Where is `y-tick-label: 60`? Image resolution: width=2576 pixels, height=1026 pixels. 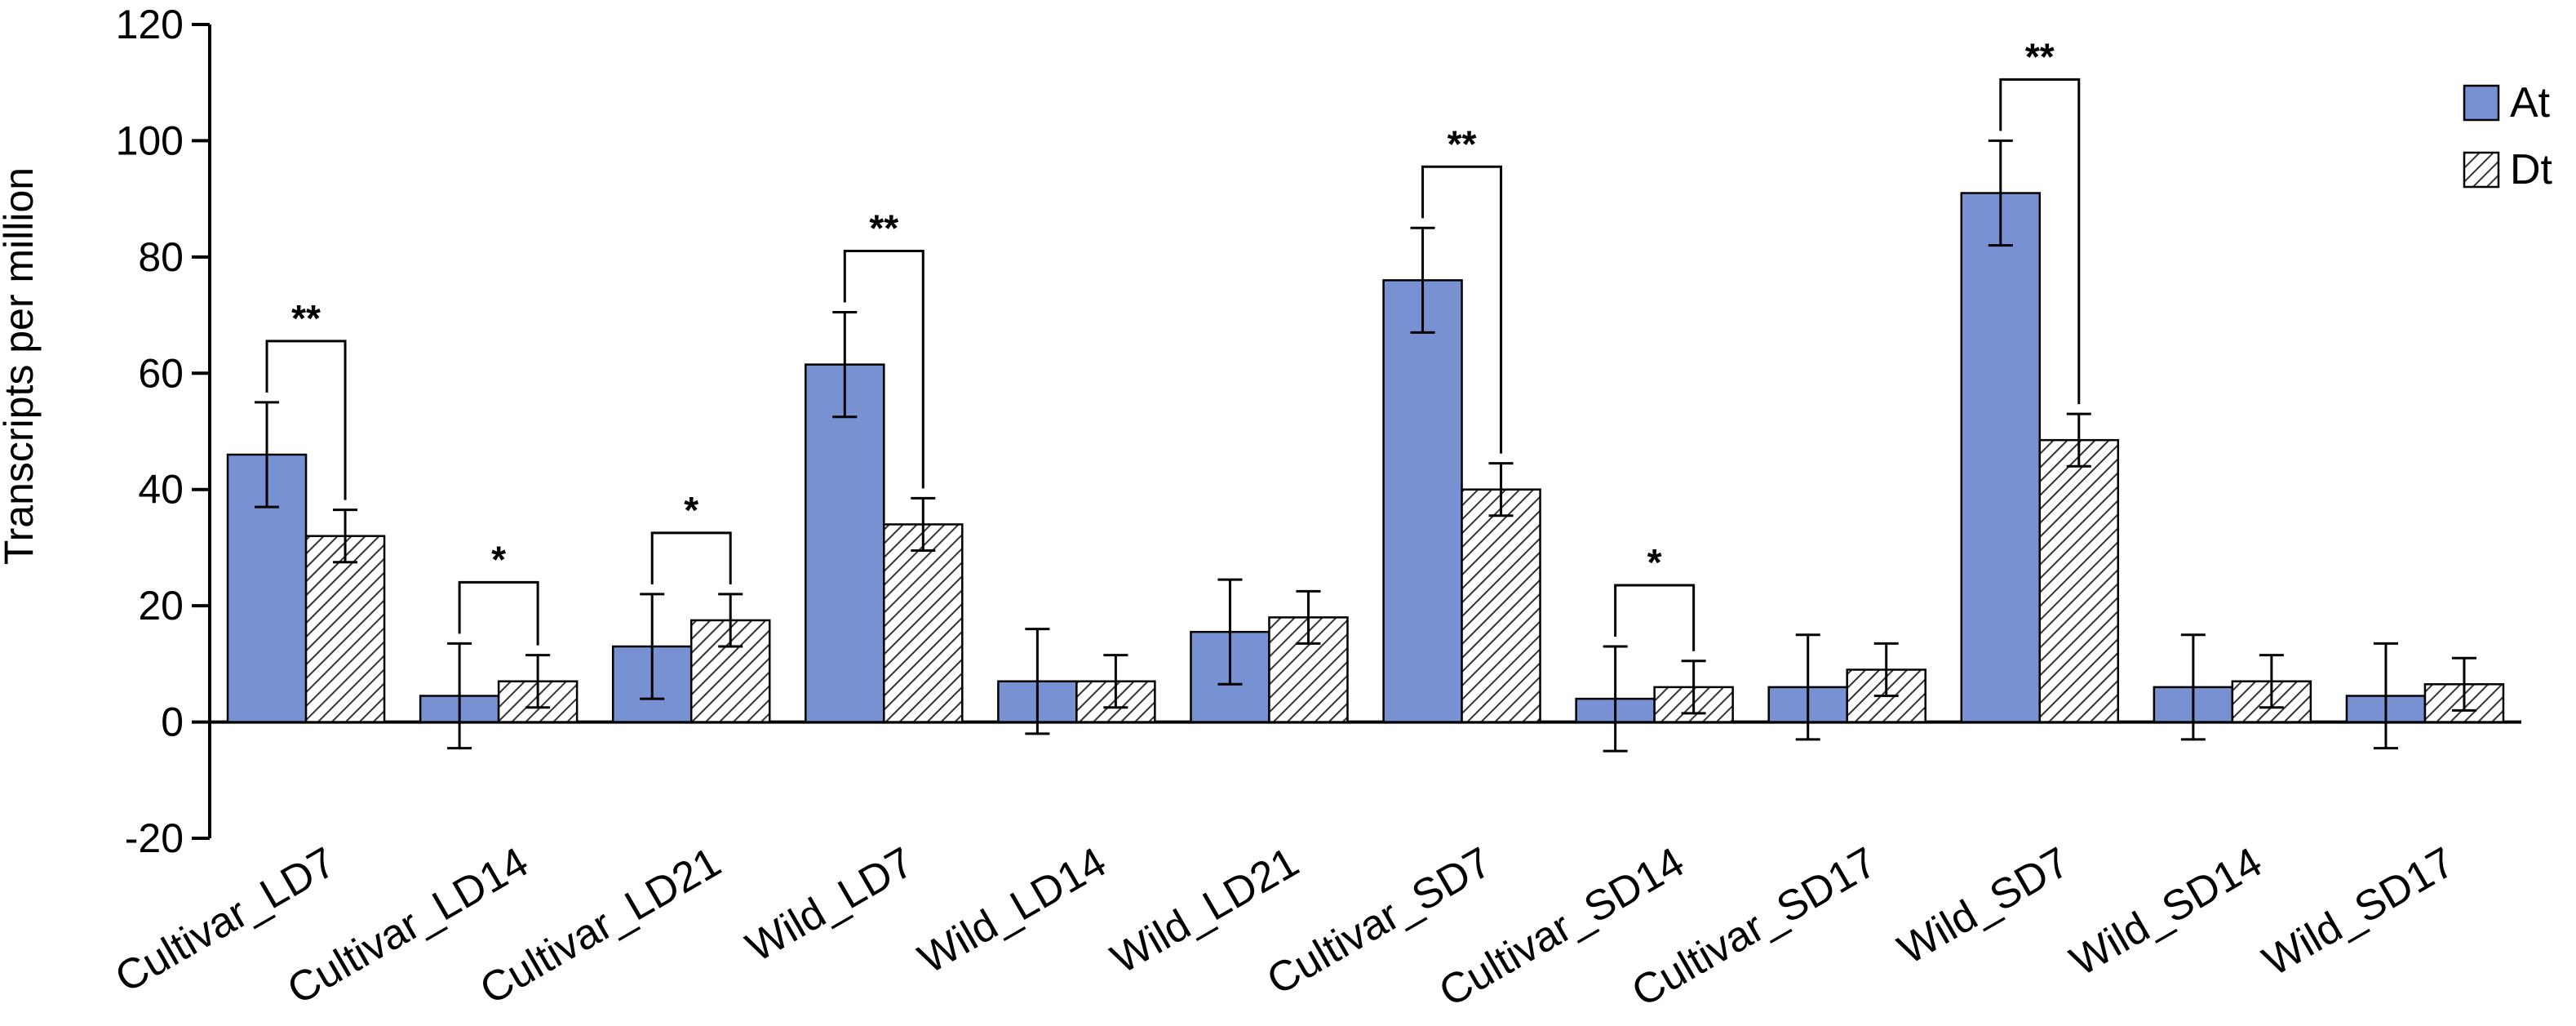
y-tick-label: 60 is located at coordinates (161, 373).